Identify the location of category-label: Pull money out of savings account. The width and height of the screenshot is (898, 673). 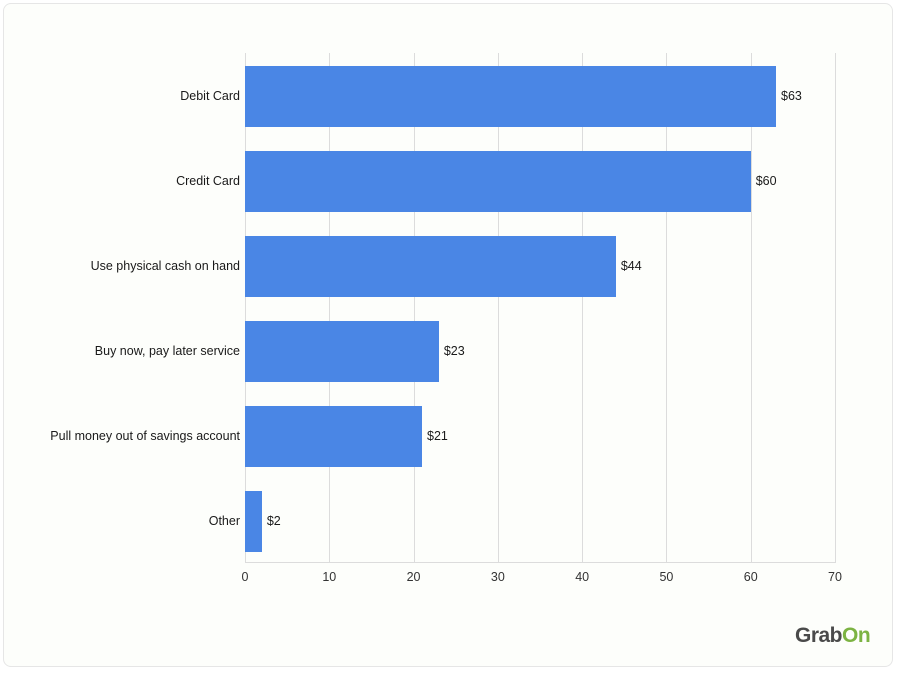
(145, 436).